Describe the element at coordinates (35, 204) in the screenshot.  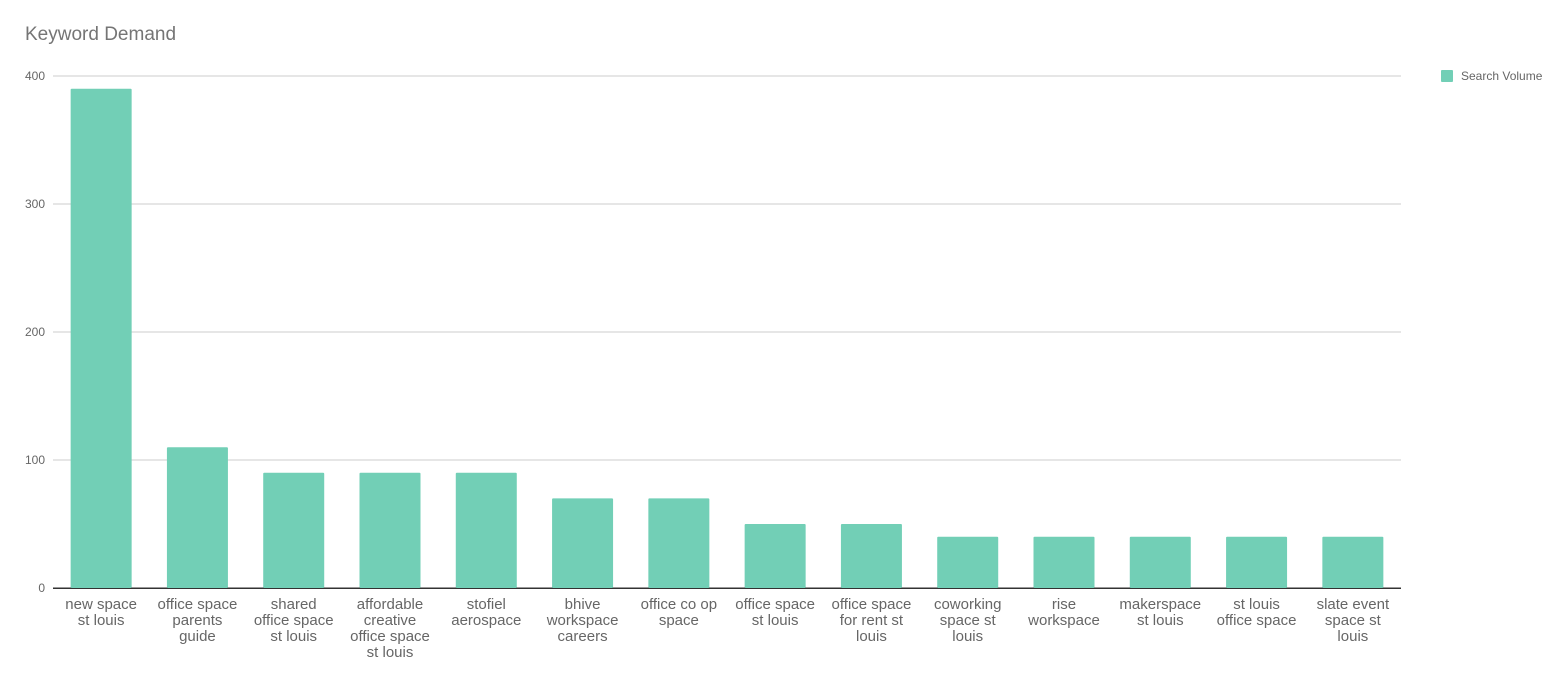
I see `y-tick-label: 300` at that location.